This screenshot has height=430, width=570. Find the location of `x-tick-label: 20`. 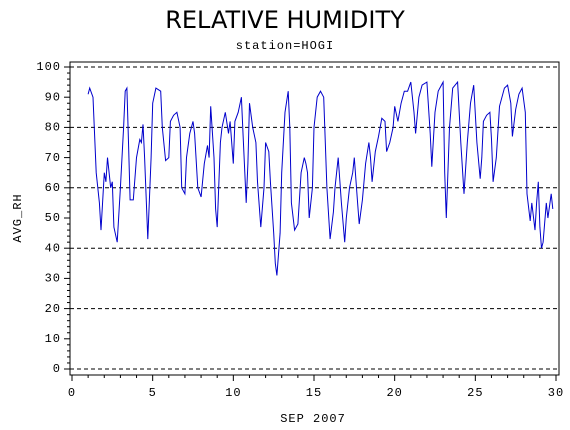

x-tick-label: 20 is located at coordinates (394, 393).